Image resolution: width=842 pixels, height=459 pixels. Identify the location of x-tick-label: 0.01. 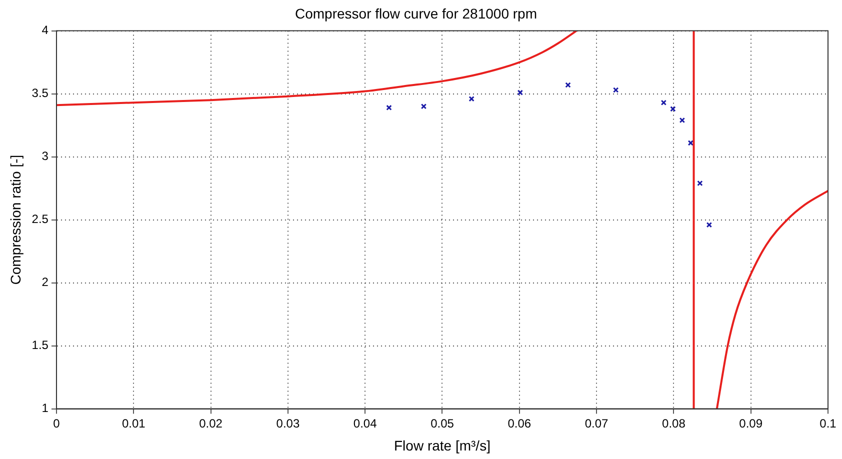
(134, 423).